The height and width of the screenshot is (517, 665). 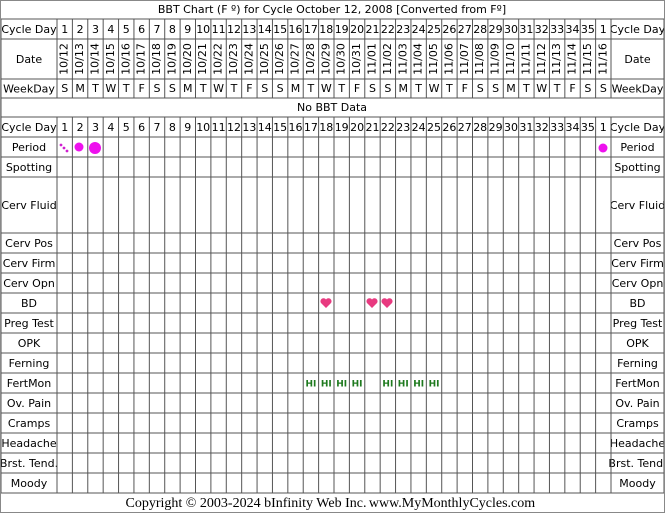 What do you see at coordinates (342, 29) in the screenshot?
I see `cycle-day: 19` at bounding box center [342, 29].